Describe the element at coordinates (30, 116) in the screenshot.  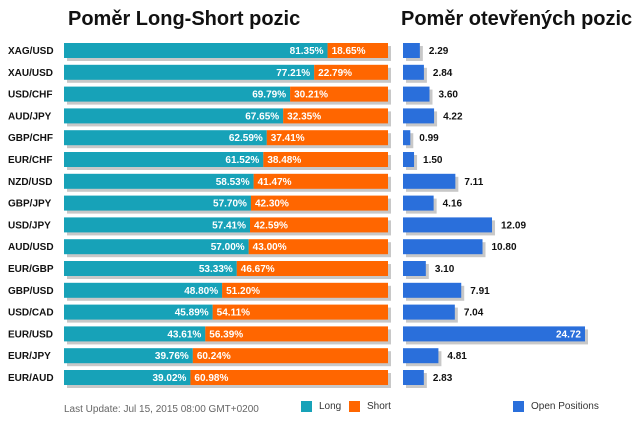
I see `category-label-aud-jpy: AUD/JPY` at that location.